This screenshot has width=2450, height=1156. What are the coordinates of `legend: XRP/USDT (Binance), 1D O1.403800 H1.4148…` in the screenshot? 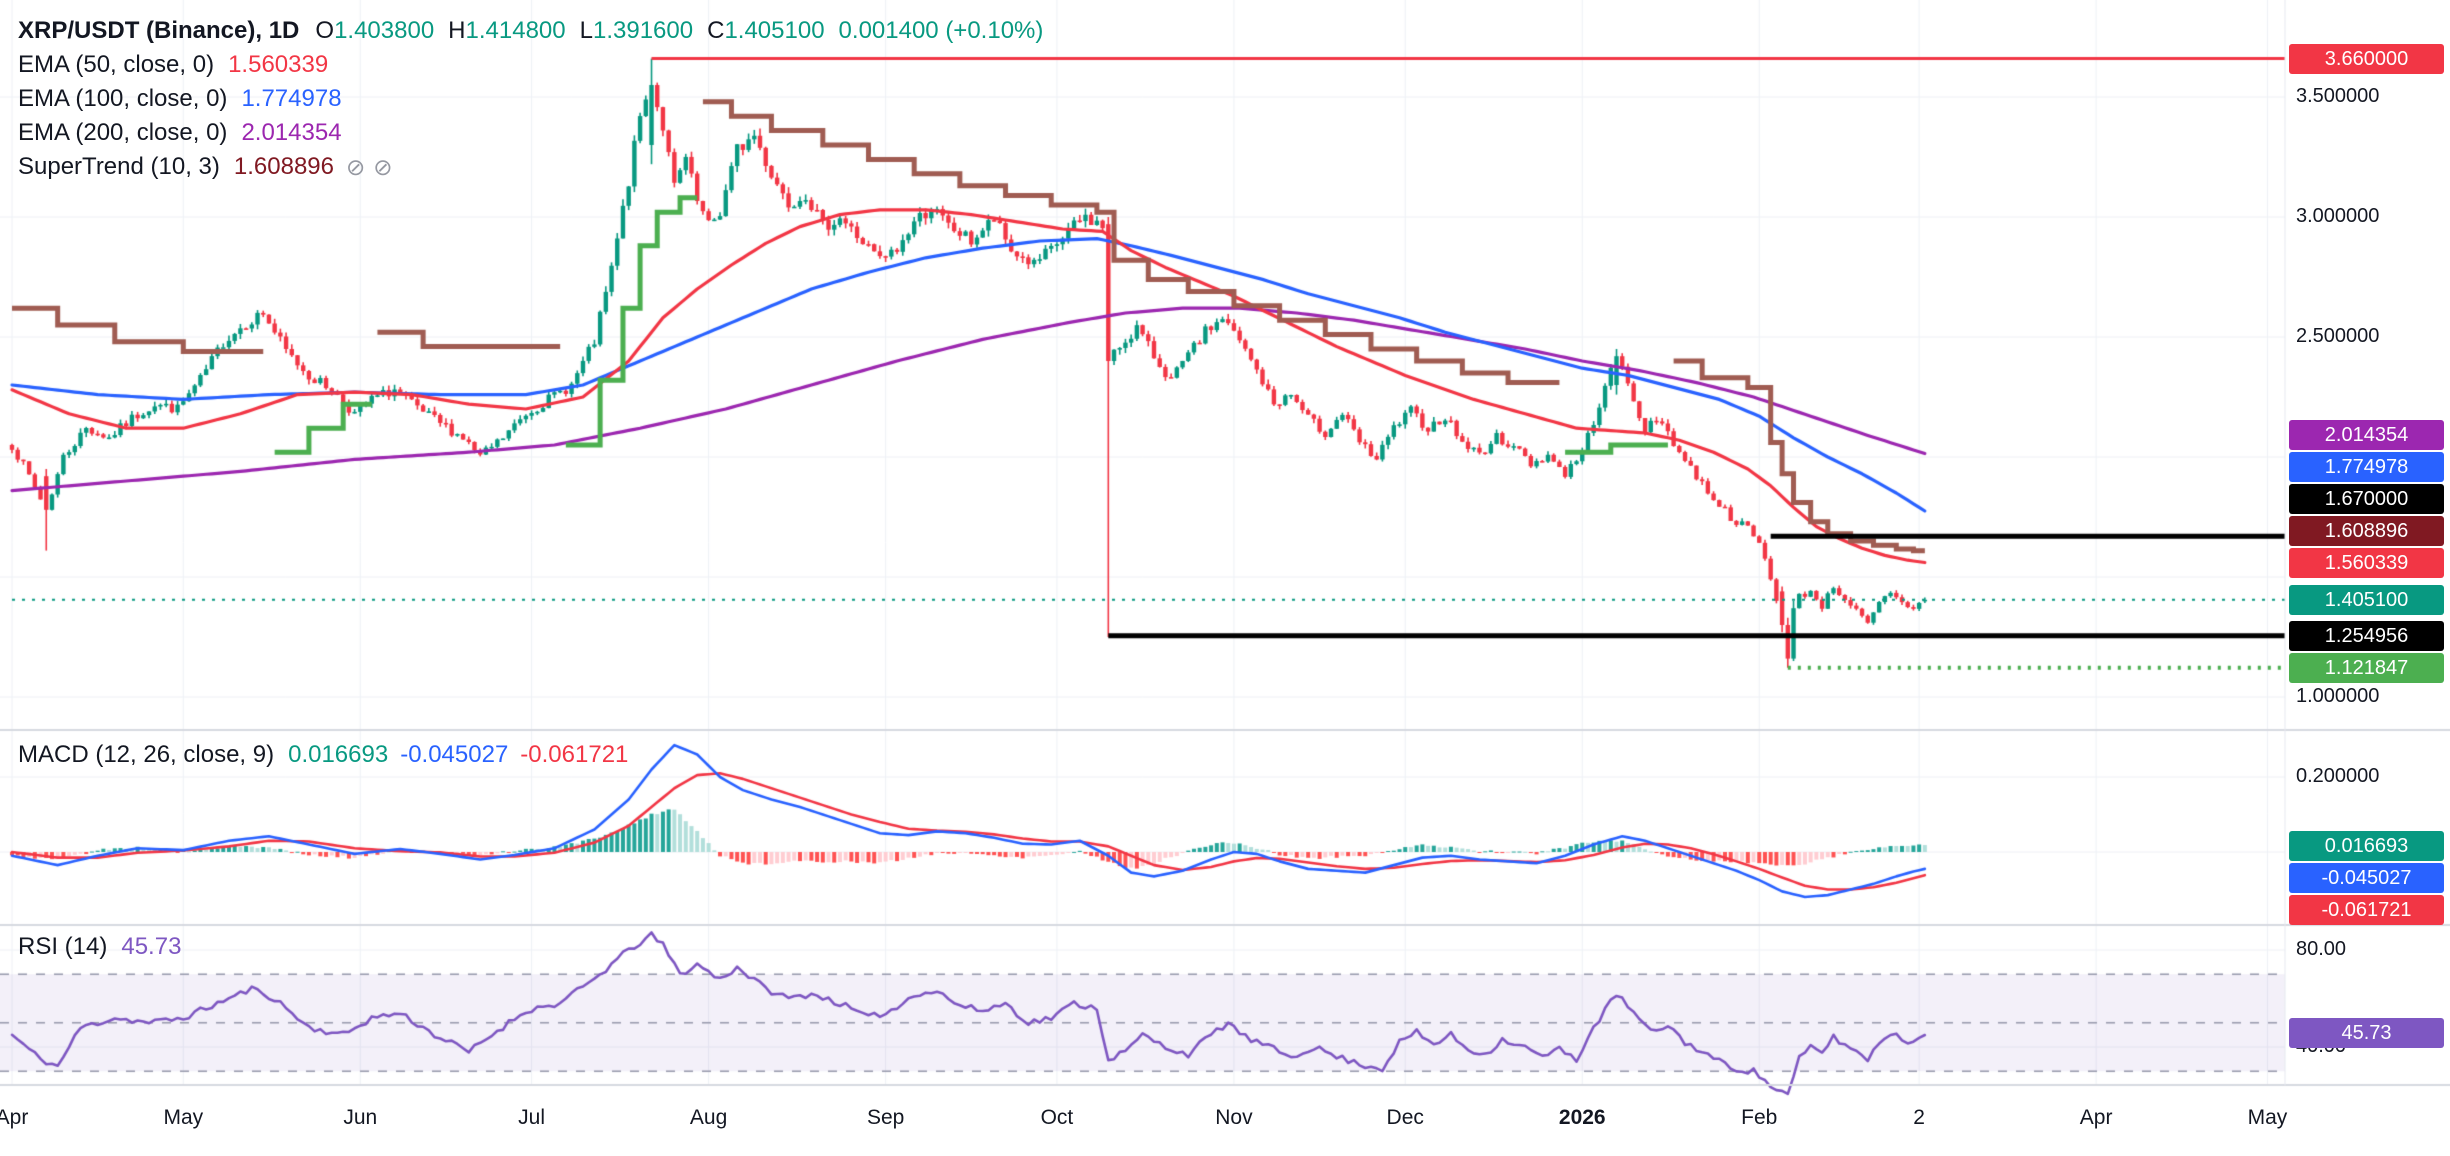 It's located at (530, 99).